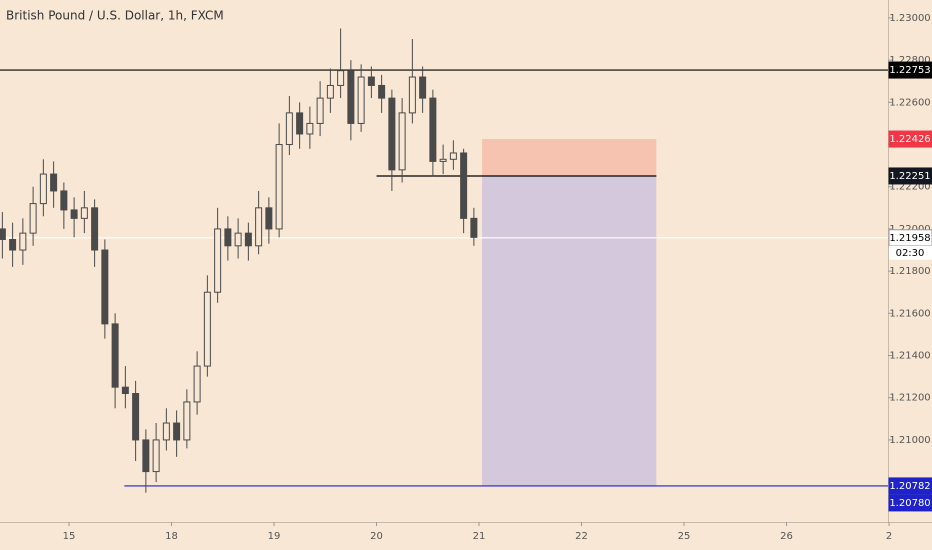 The width and height of the screenshot is (932, 550). I want to click on x-tick-label: 20, so click(376, 536).